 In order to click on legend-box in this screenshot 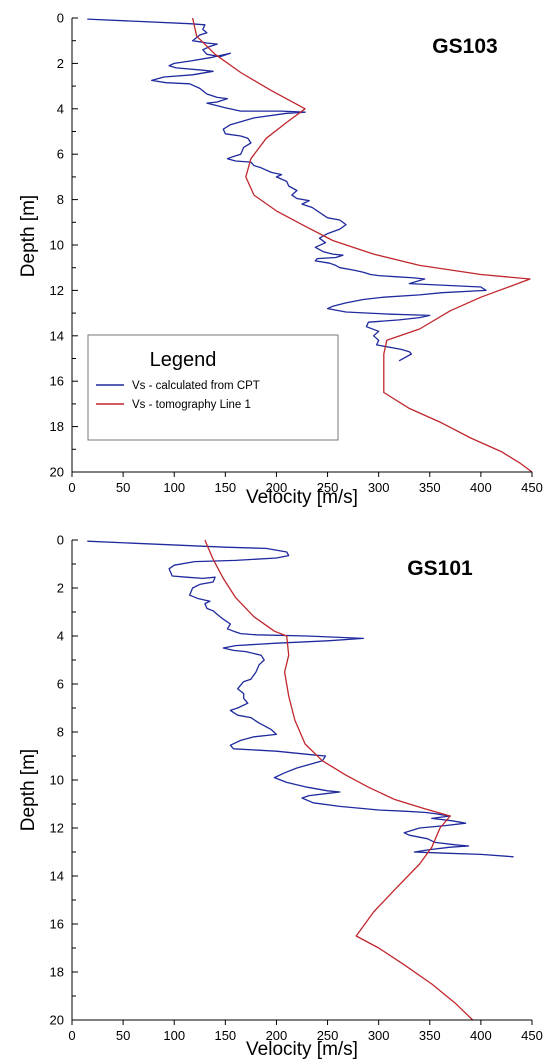, I will do `click(213, 387)`.